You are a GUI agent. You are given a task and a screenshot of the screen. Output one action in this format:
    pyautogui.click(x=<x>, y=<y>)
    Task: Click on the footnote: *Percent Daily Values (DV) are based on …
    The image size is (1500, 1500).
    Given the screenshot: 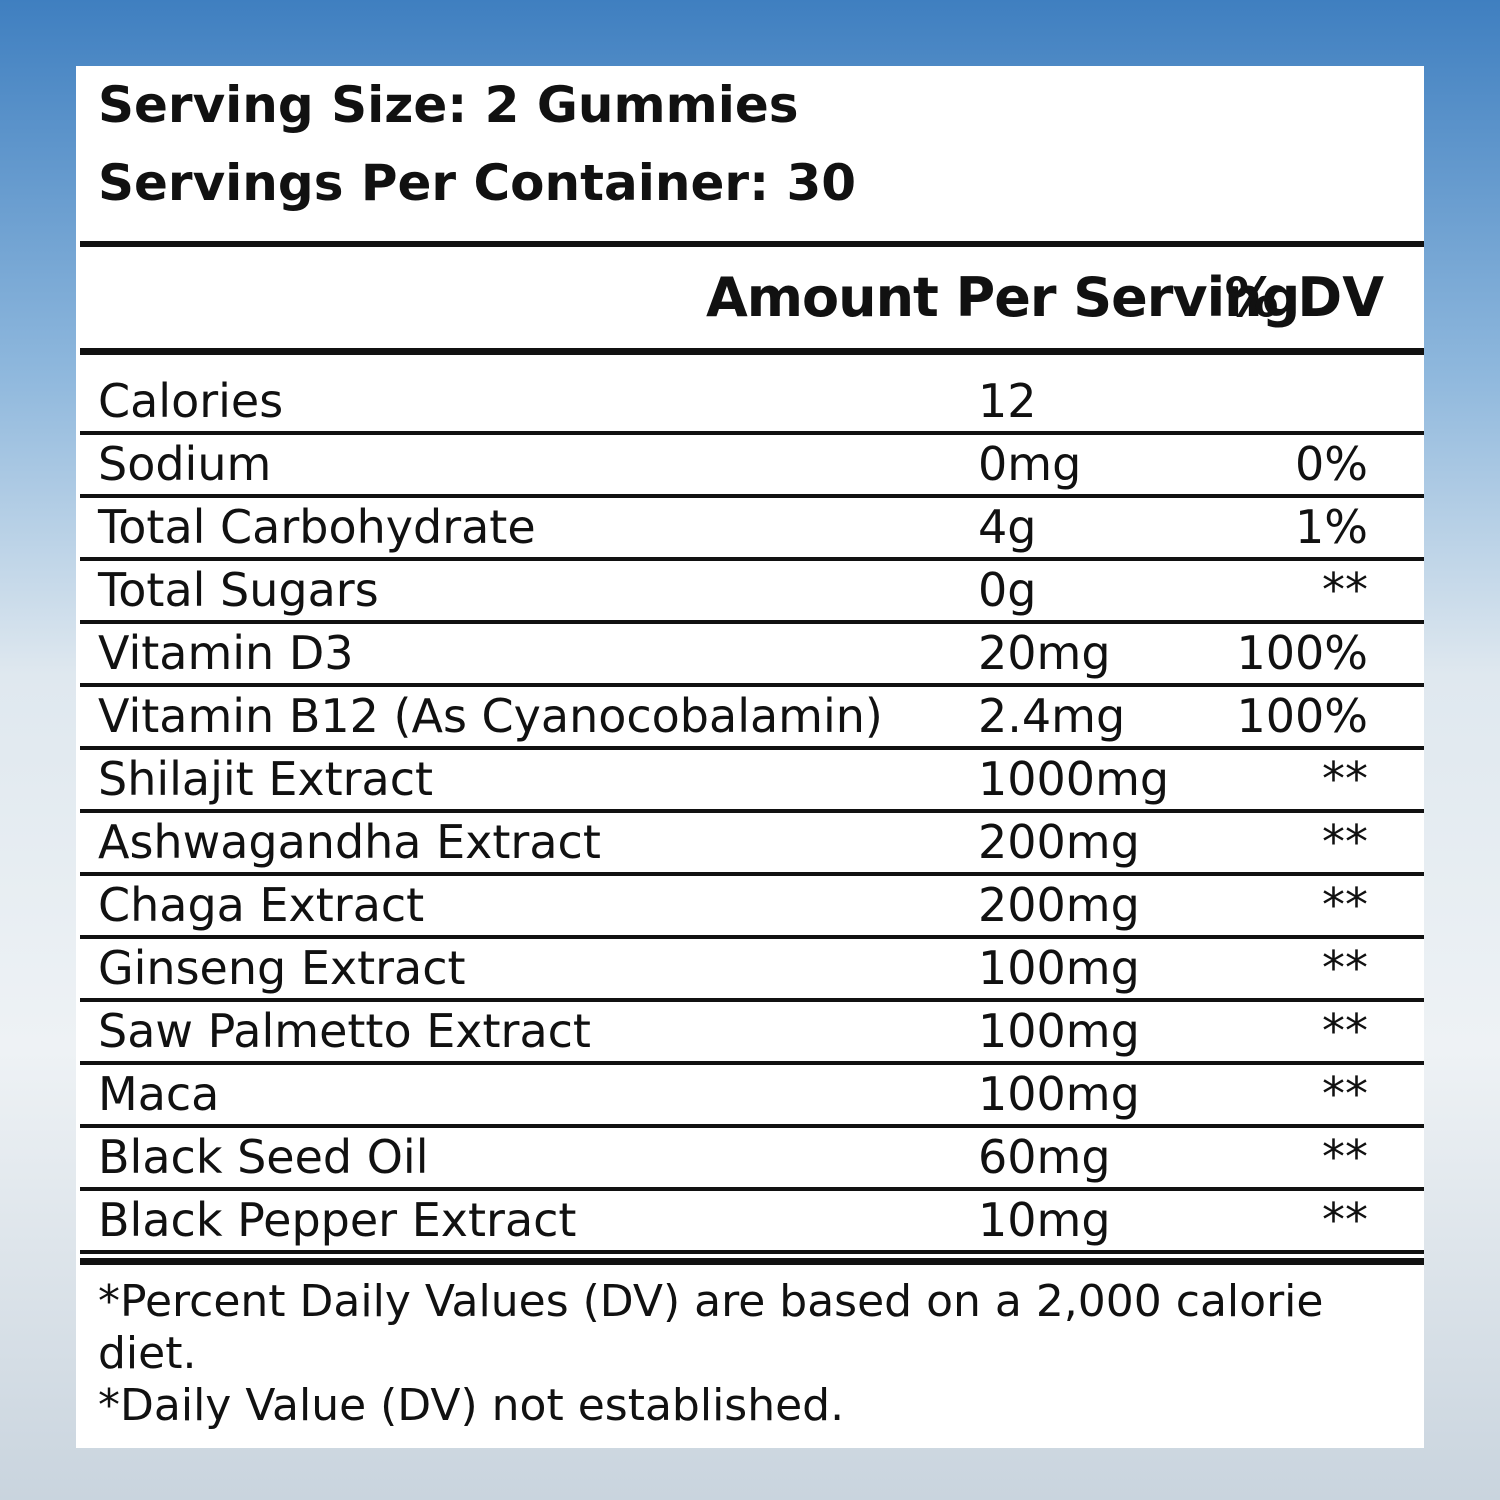 What is the action you would take?
    pyautogui.click(x=711, y=1327)
    